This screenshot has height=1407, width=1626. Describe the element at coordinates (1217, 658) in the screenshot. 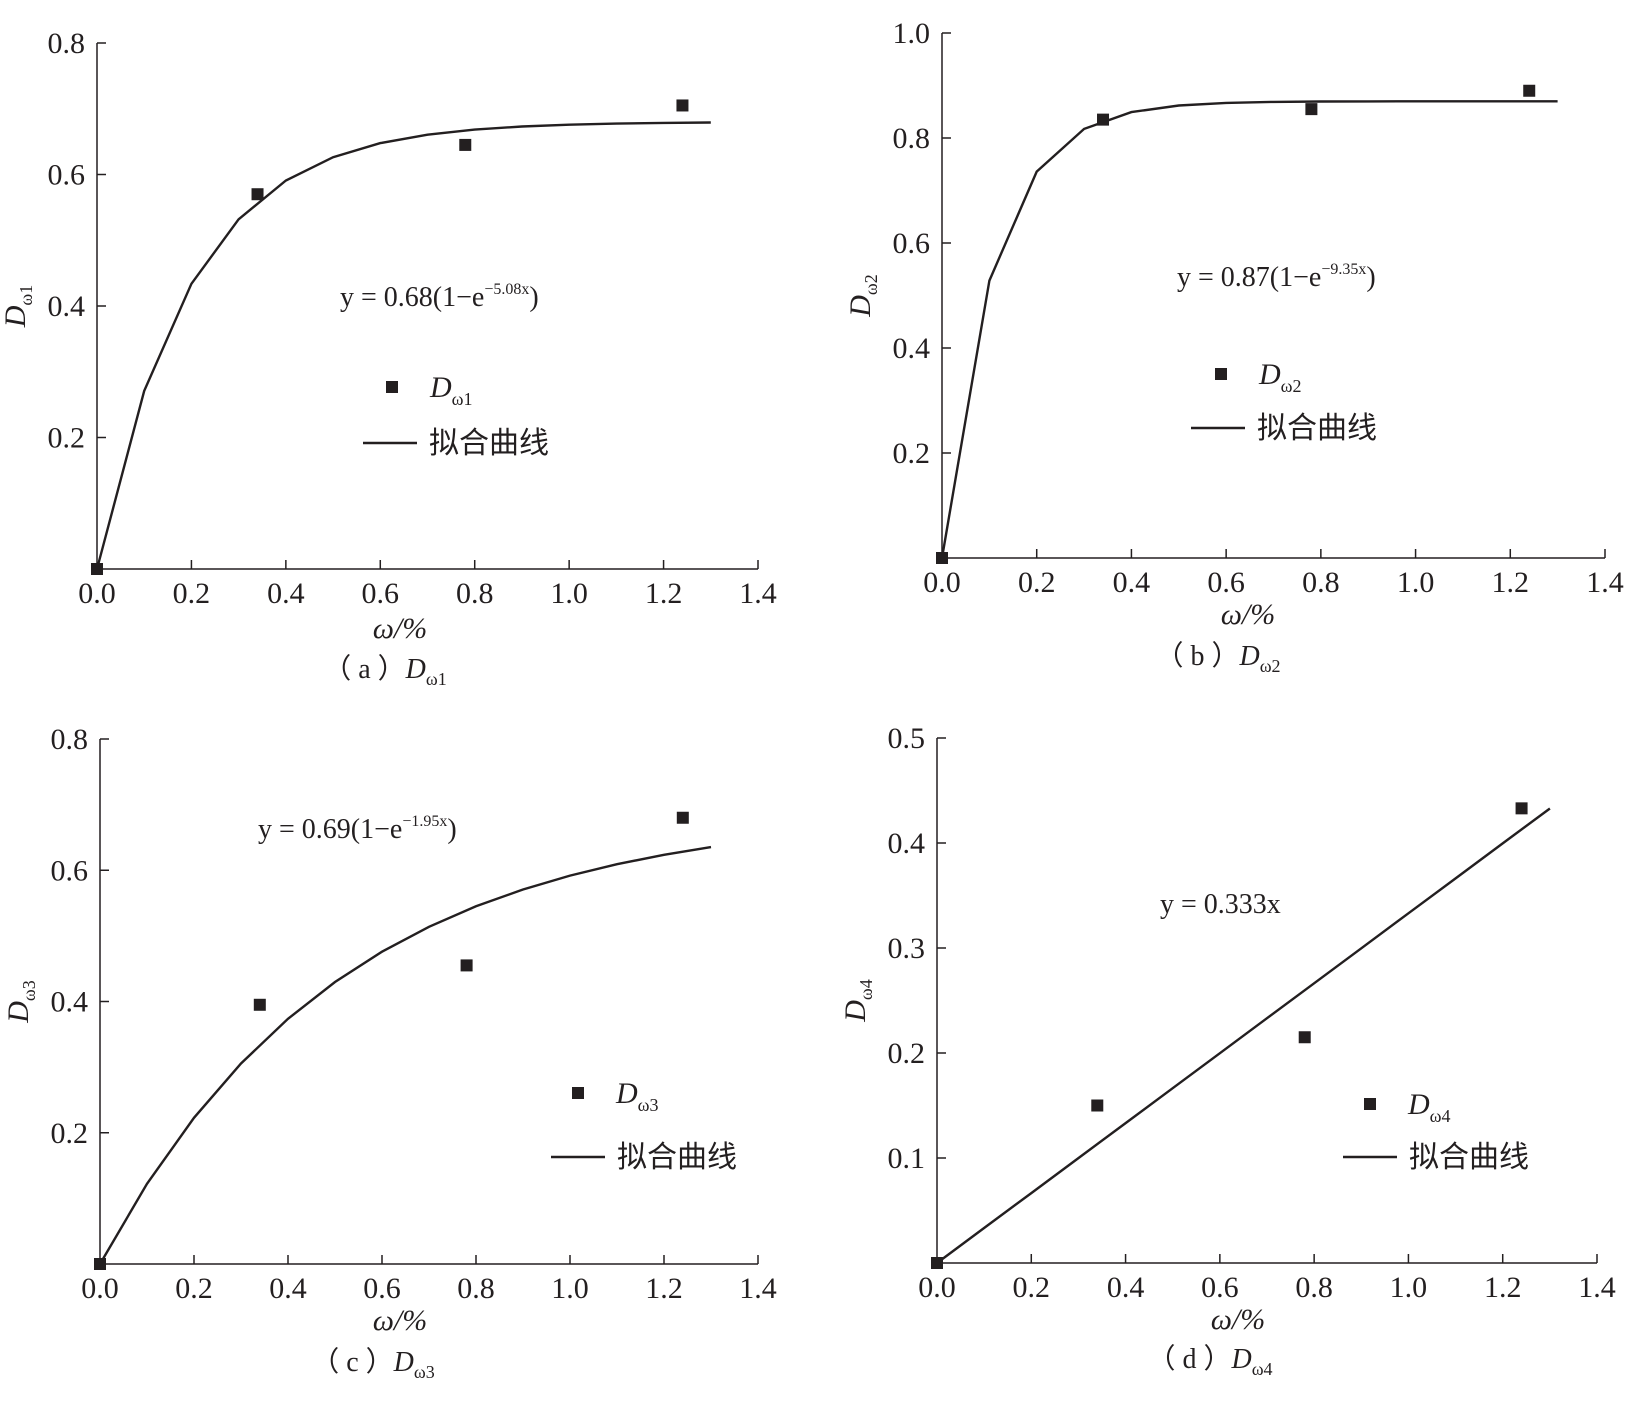

I see `panel-caption: （ b ）Dω2` at that location.